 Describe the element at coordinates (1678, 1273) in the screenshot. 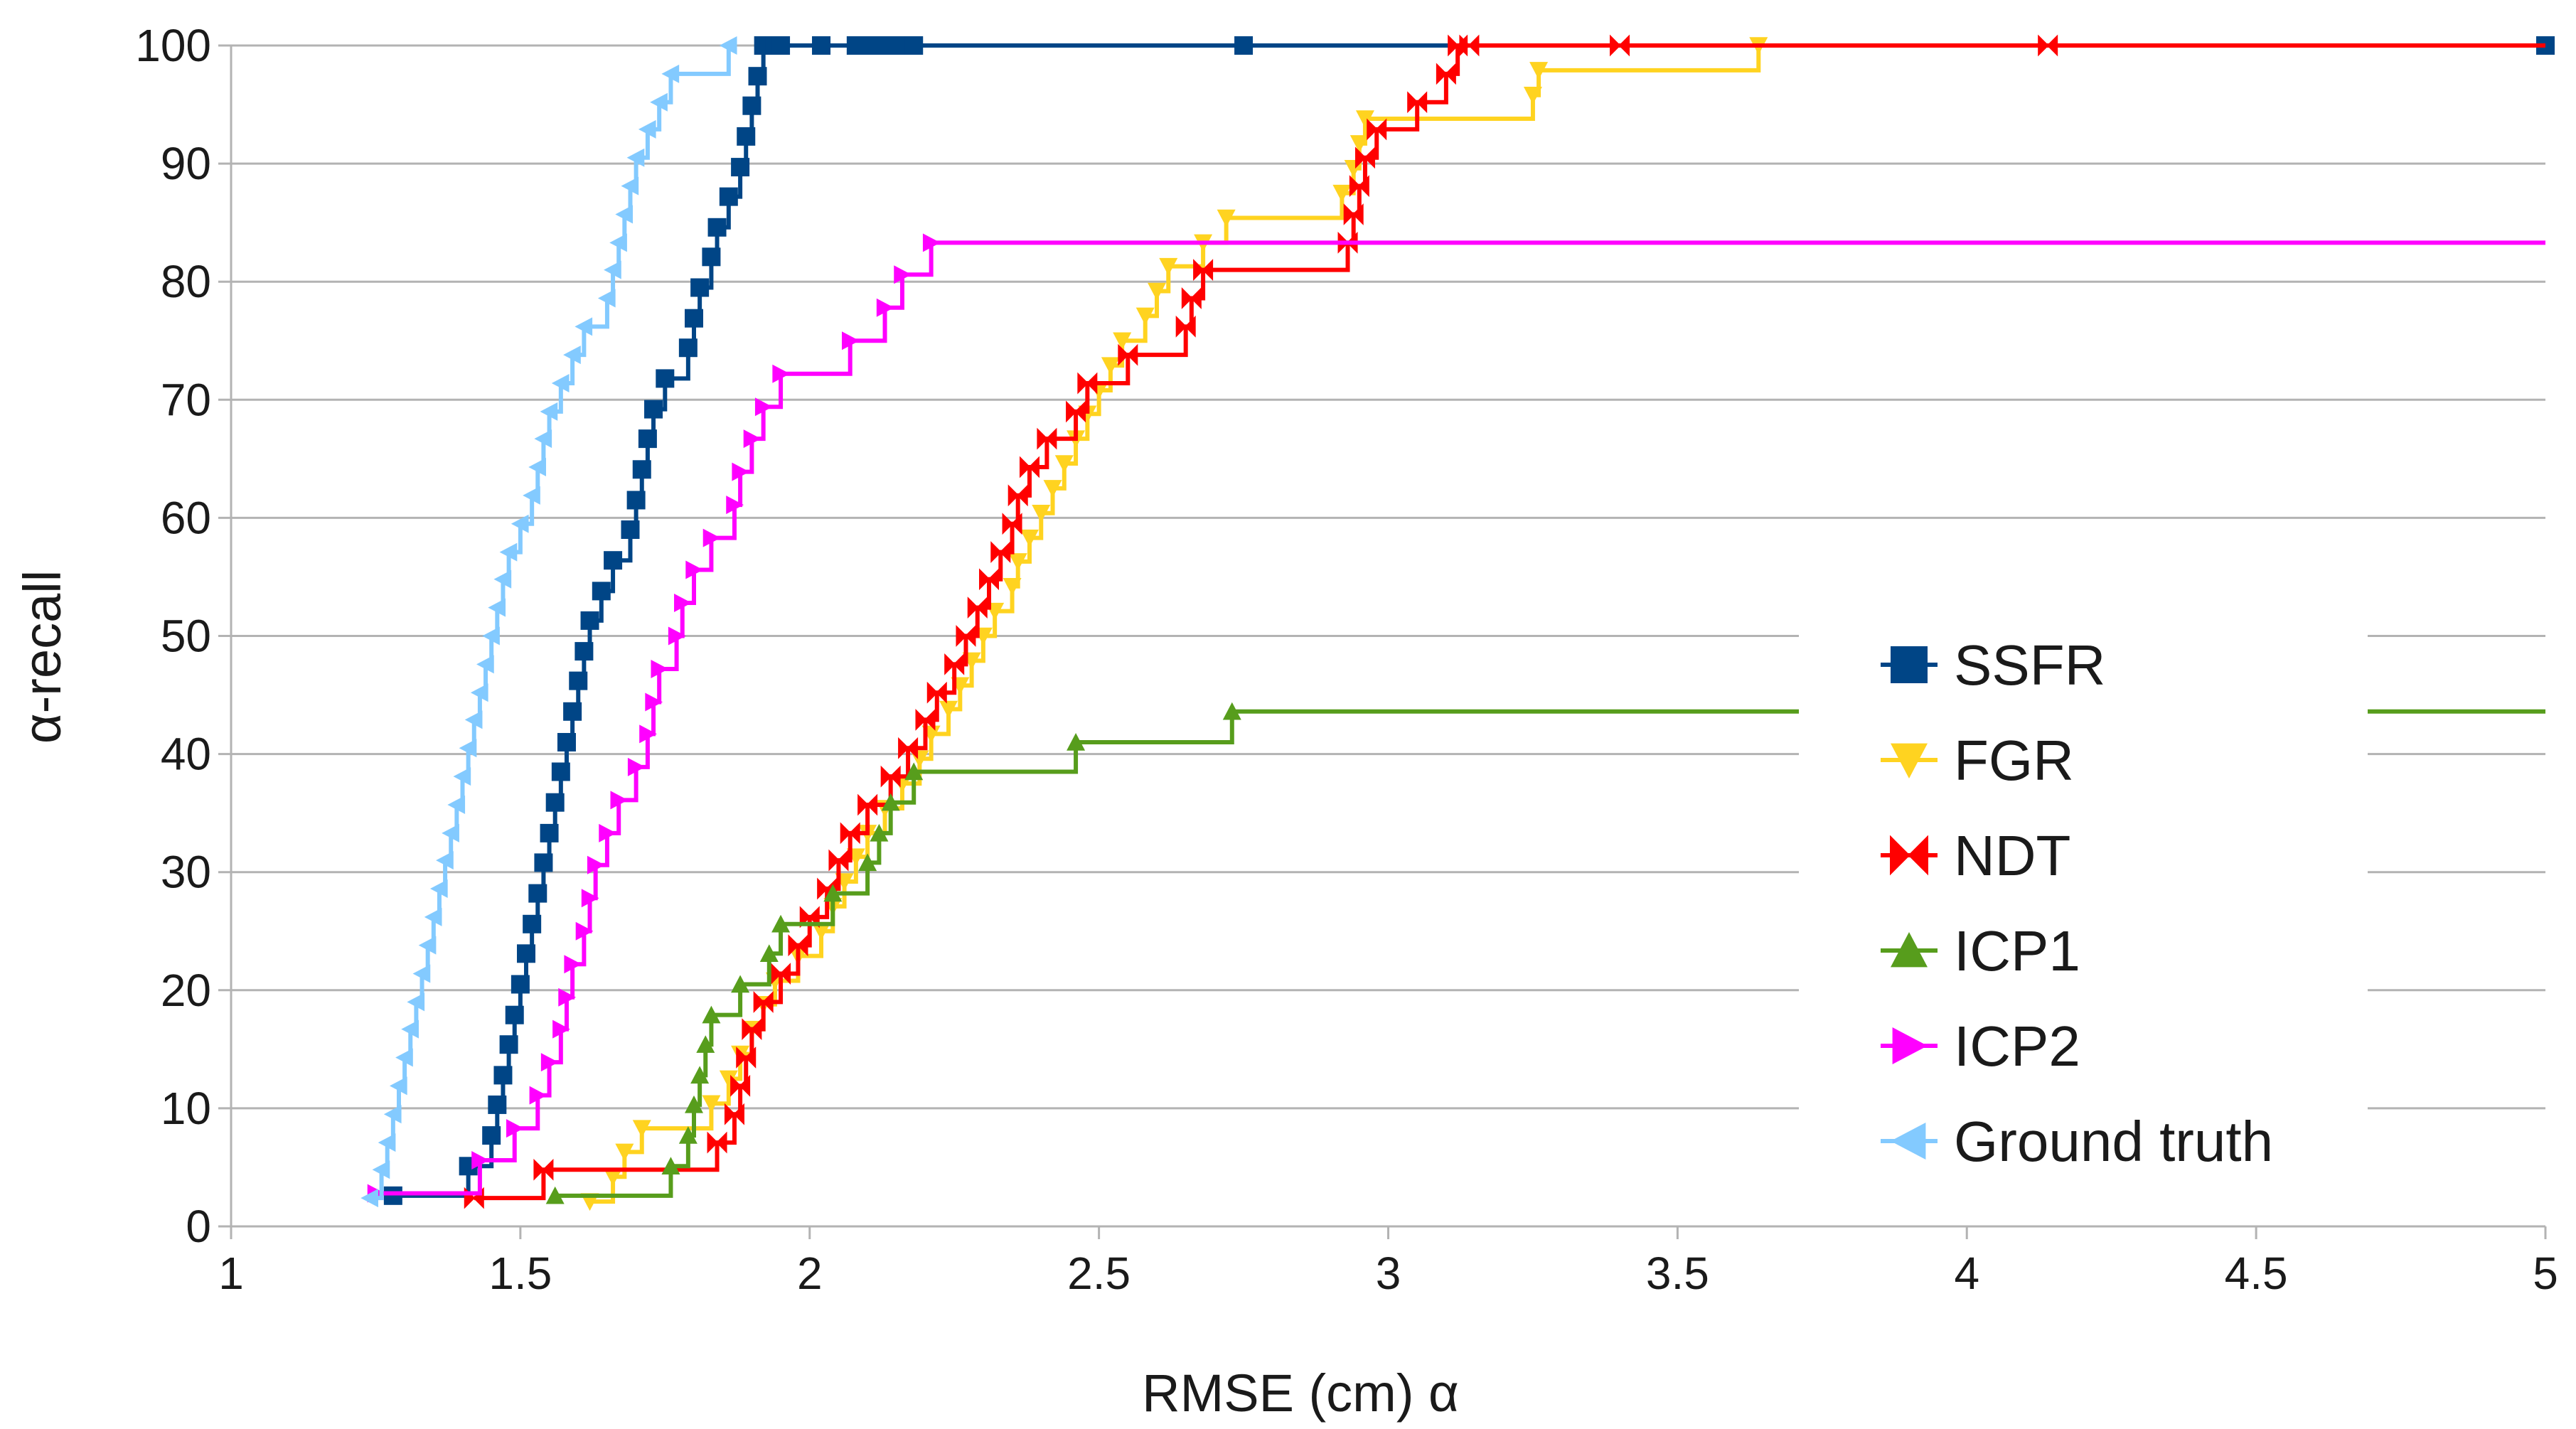

I see `x-tick-label-3.5: 3.5` at that location.